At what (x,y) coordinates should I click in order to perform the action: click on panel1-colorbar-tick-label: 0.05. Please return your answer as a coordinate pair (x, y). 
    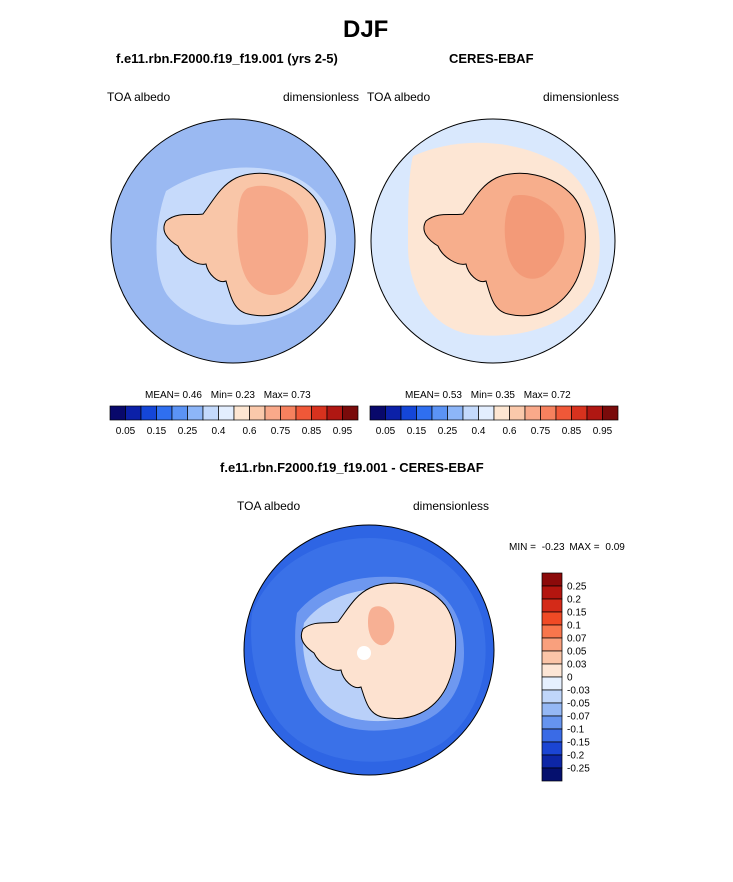
    Looking at the image, I should click on (126, 431).